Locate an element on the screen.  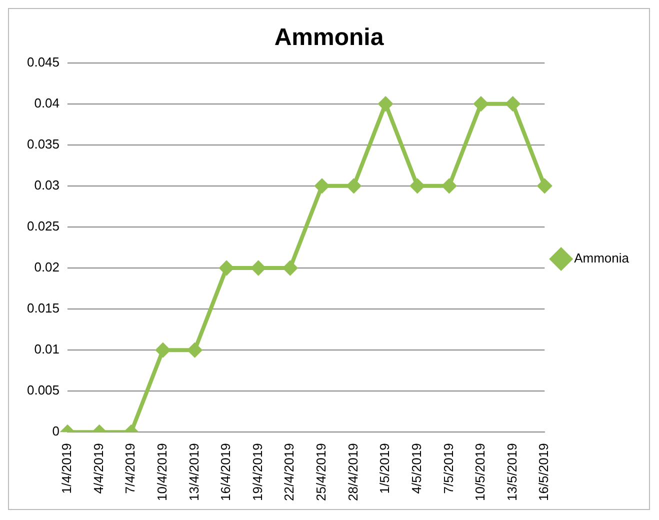
y-tick-label: 0.03 is located at coordinates (47, 185).